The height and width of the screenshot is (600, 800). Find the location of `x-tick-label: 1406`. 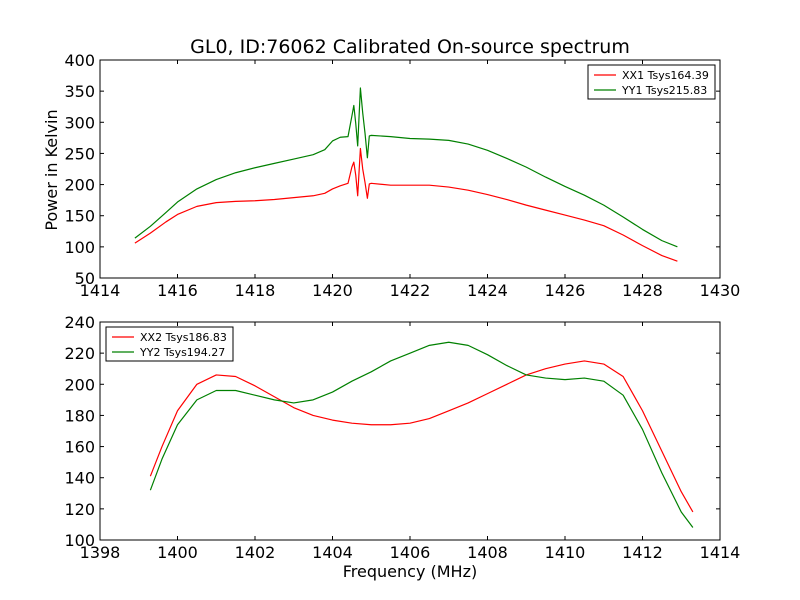

x-tick-label: 1406 is located at coordinates (410, 552).